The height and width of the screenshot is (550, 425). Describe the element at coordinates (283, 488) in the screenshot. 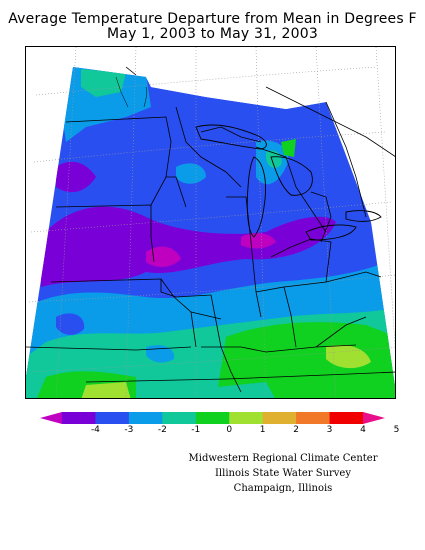

I see `credit-location: Champaign, Illinois` at that location.